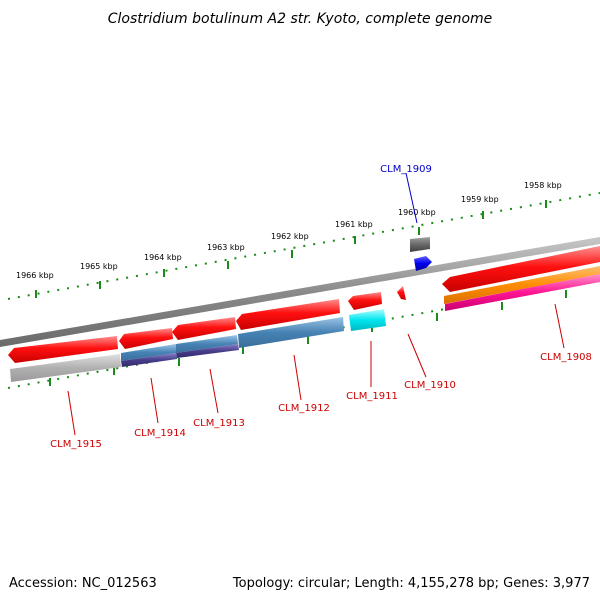 The height and width of the screenshot is (600, 600). I want to click on gene-label-clm1913: CLM_1913, so click(219, 423).